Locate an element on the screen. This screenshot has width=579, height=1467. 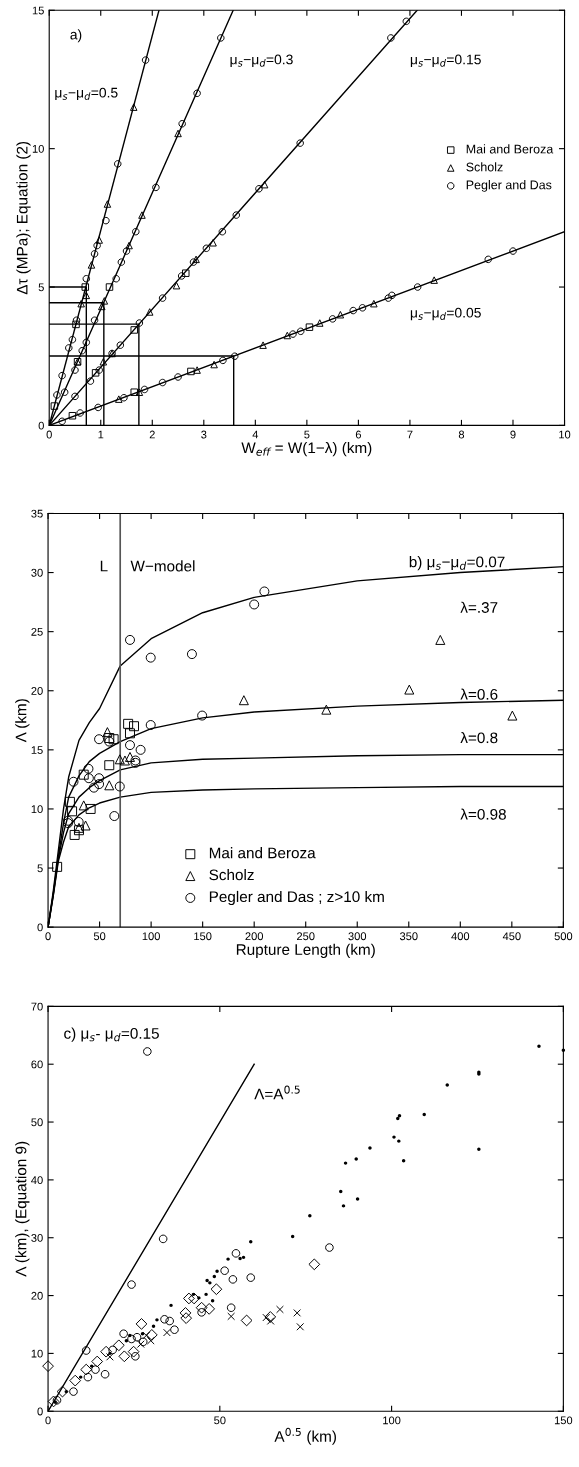
x-tick-label: 6 is located at coordinates (358, 434).